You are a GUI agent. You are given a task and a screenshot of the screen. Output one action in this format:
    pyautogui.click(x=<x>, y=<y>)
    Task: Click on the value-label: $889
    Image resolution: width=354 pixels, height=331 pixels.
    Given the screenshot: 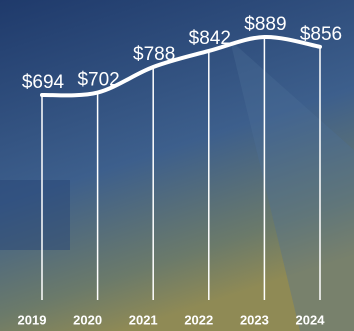 What is the action you would take?
    pyautogui.click(x=265, y=24)
    